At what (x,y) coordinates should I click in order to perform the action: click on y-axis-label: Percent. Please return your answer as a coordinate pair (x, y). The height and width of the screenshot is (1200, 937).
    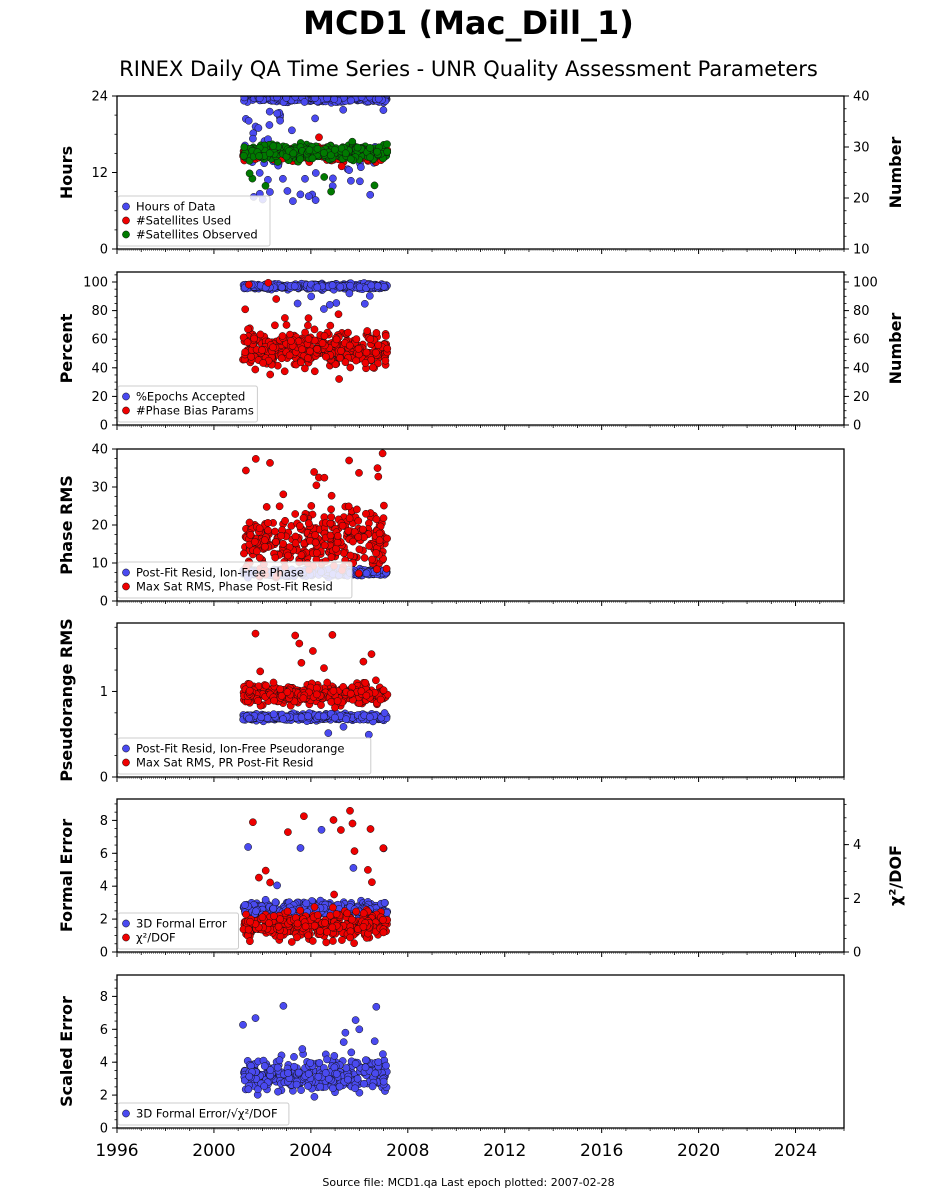
    Looking at the image, I should click on (66, 348).